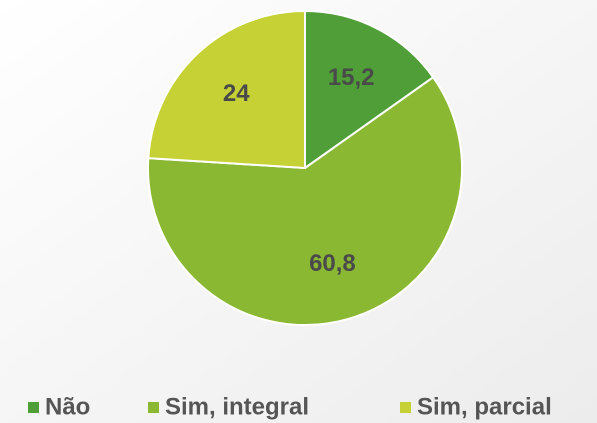  What do you see at coordinates (484, 406) in the screenshot?
I see `legend-label: Sim, parcial` at bounding box center [484, 406].